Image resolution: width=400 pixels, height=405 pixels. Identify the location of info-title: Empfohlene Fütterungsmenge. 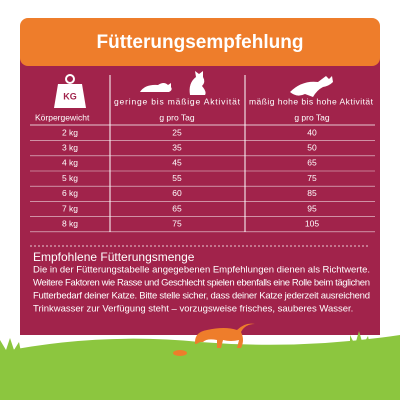
(114, 257).